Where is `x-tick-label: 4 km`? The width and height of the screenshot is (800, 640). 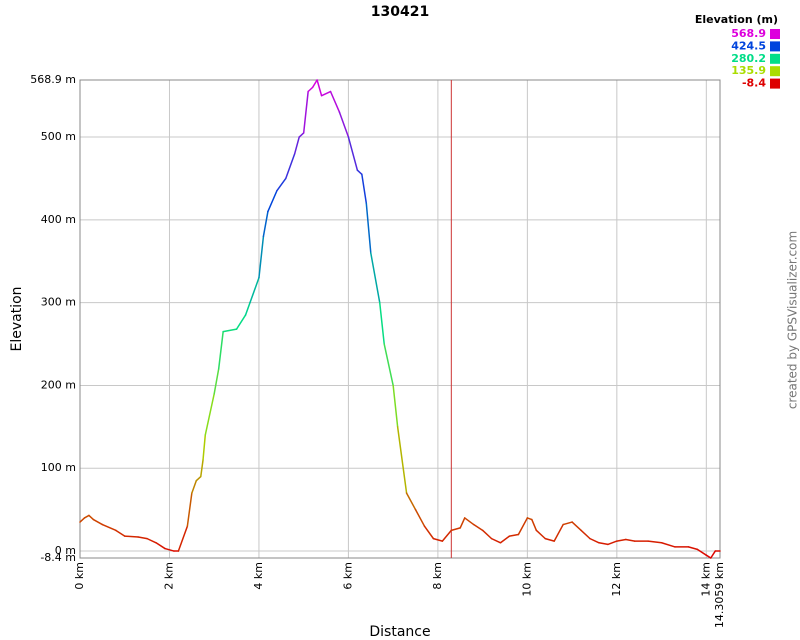
x-tick-label: 4 km is located at coordinates (258, 576).